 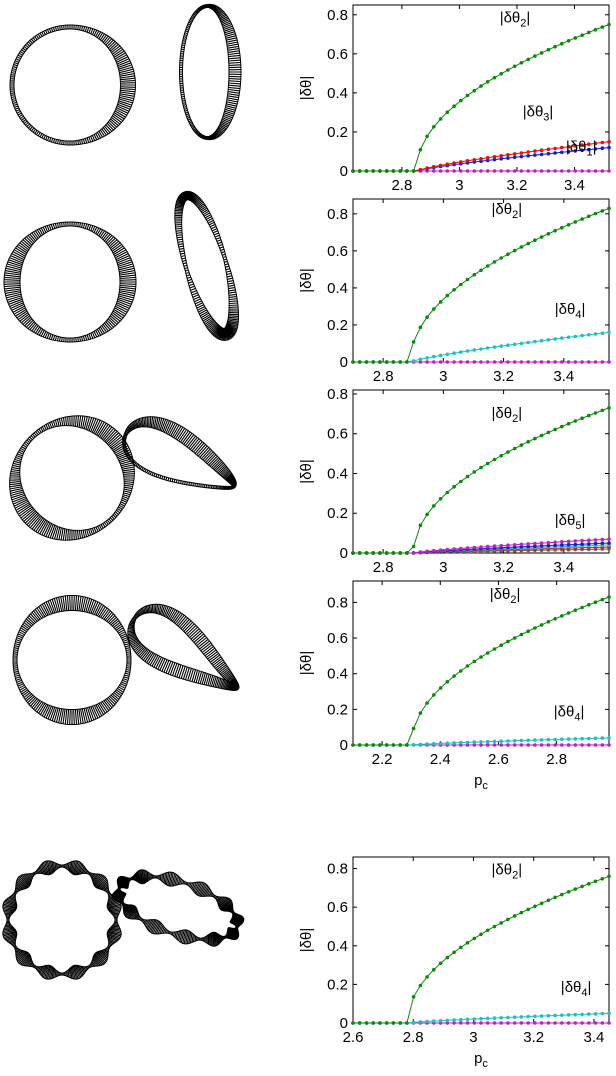 What do you see at coordinates (454, 291) in the screenshot?
I see `chart-2: 0 0.2 0.4 0.6 0.8 2.8 3 3.2 3.4 |δθ| |δθ2| |δθ4|` at bounding box center [454, 291].